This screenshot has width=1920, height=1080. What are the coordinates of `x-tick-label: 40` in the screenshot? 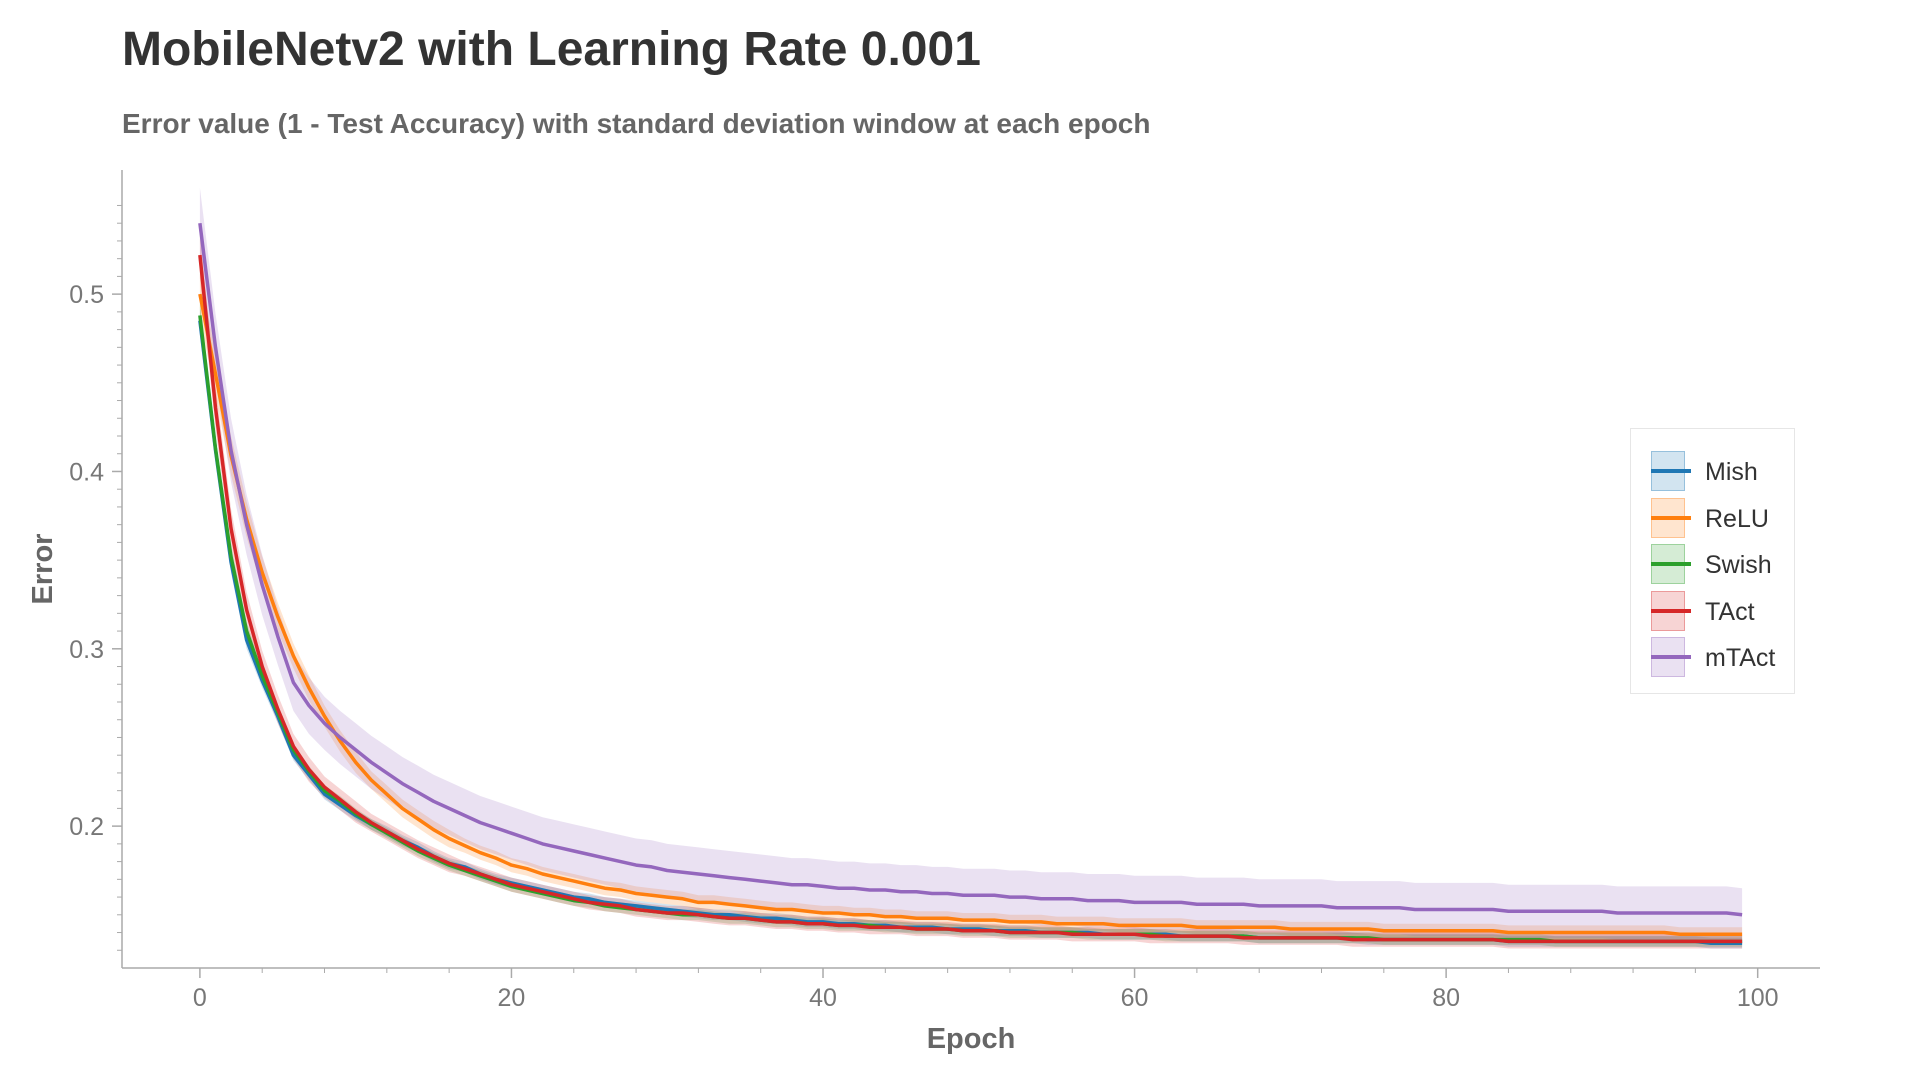 It's located at (823, 998).